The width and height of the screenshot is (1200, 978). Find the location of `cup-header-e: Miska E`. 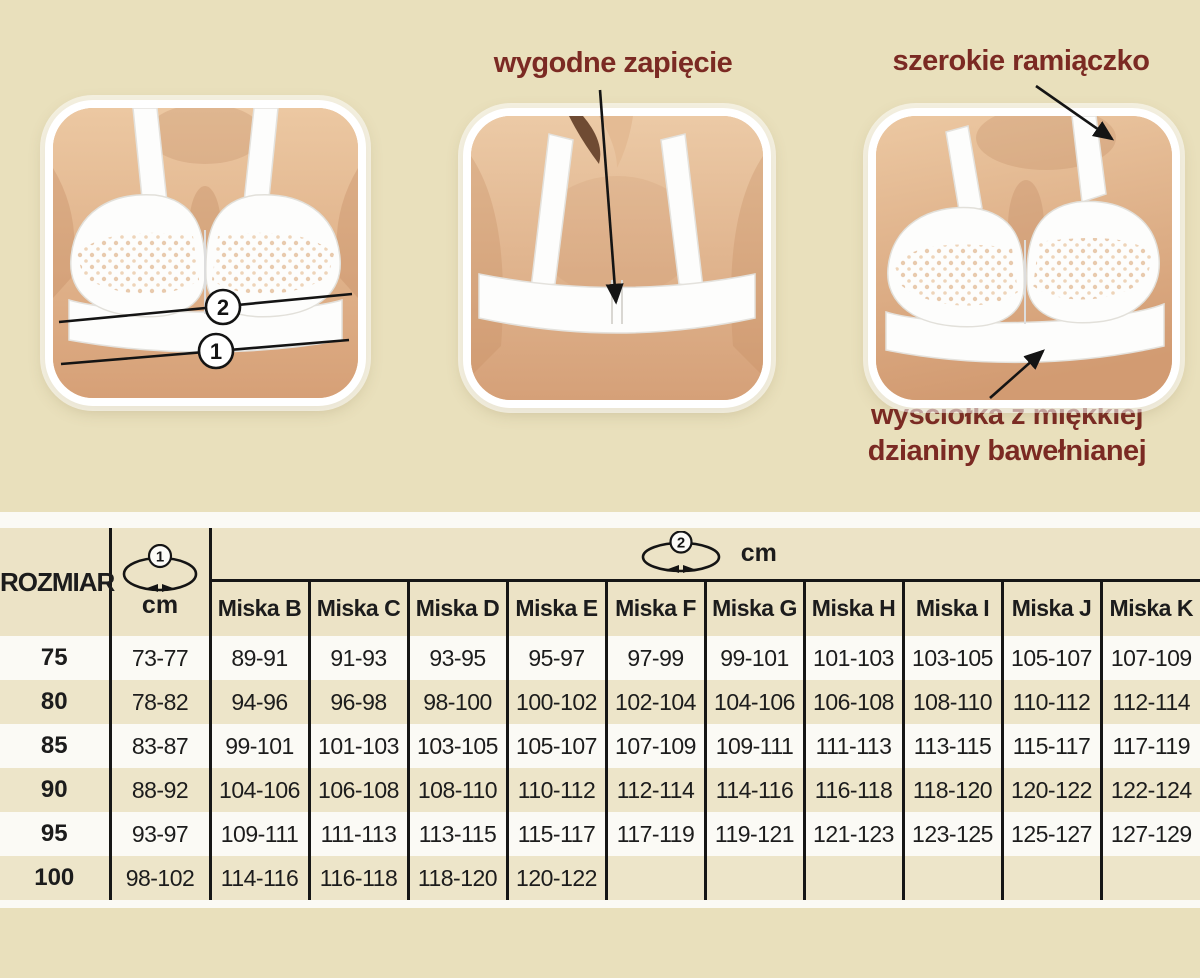

cup-header-e: Miska E is located at coordinates (555, 608).